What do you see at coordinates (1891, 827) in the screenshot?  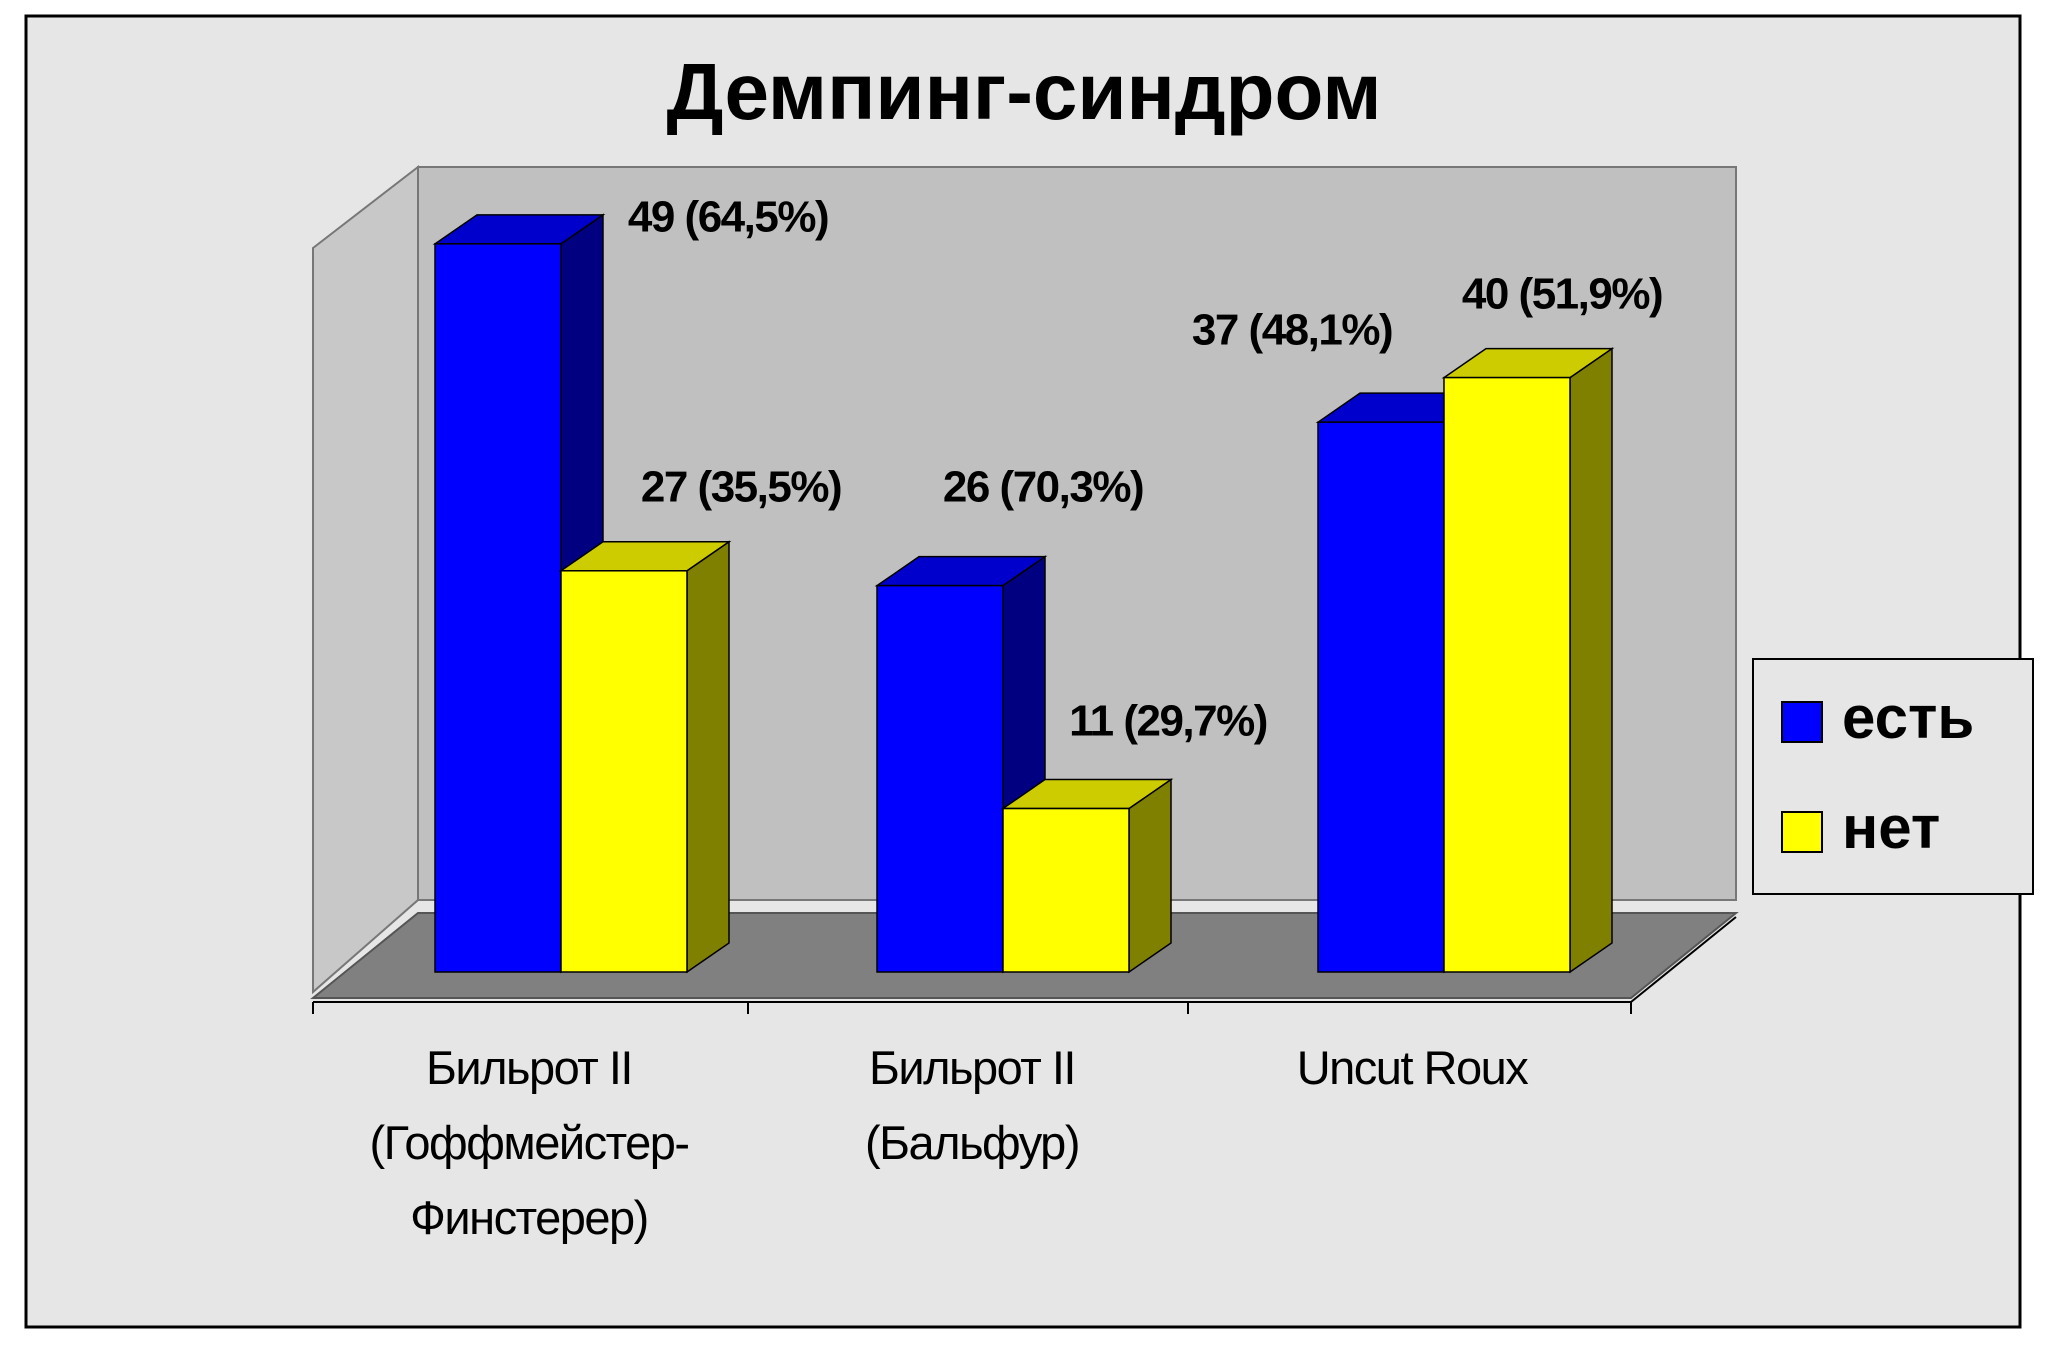 I see `legend-label: нет` at bounding box center [1891, 827].